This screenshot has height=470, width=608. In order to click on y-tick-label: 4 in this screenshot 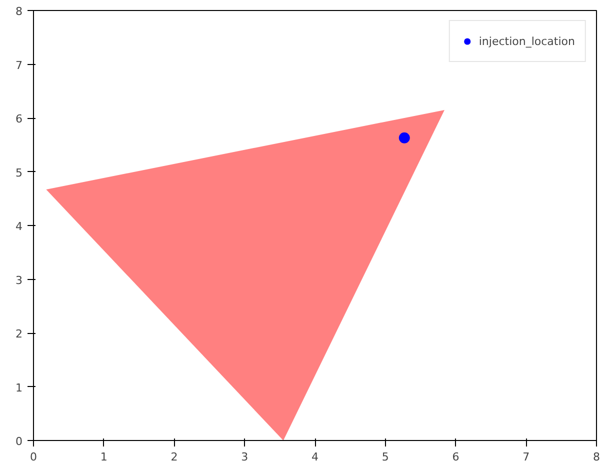, I will do `click(19, 226)`.